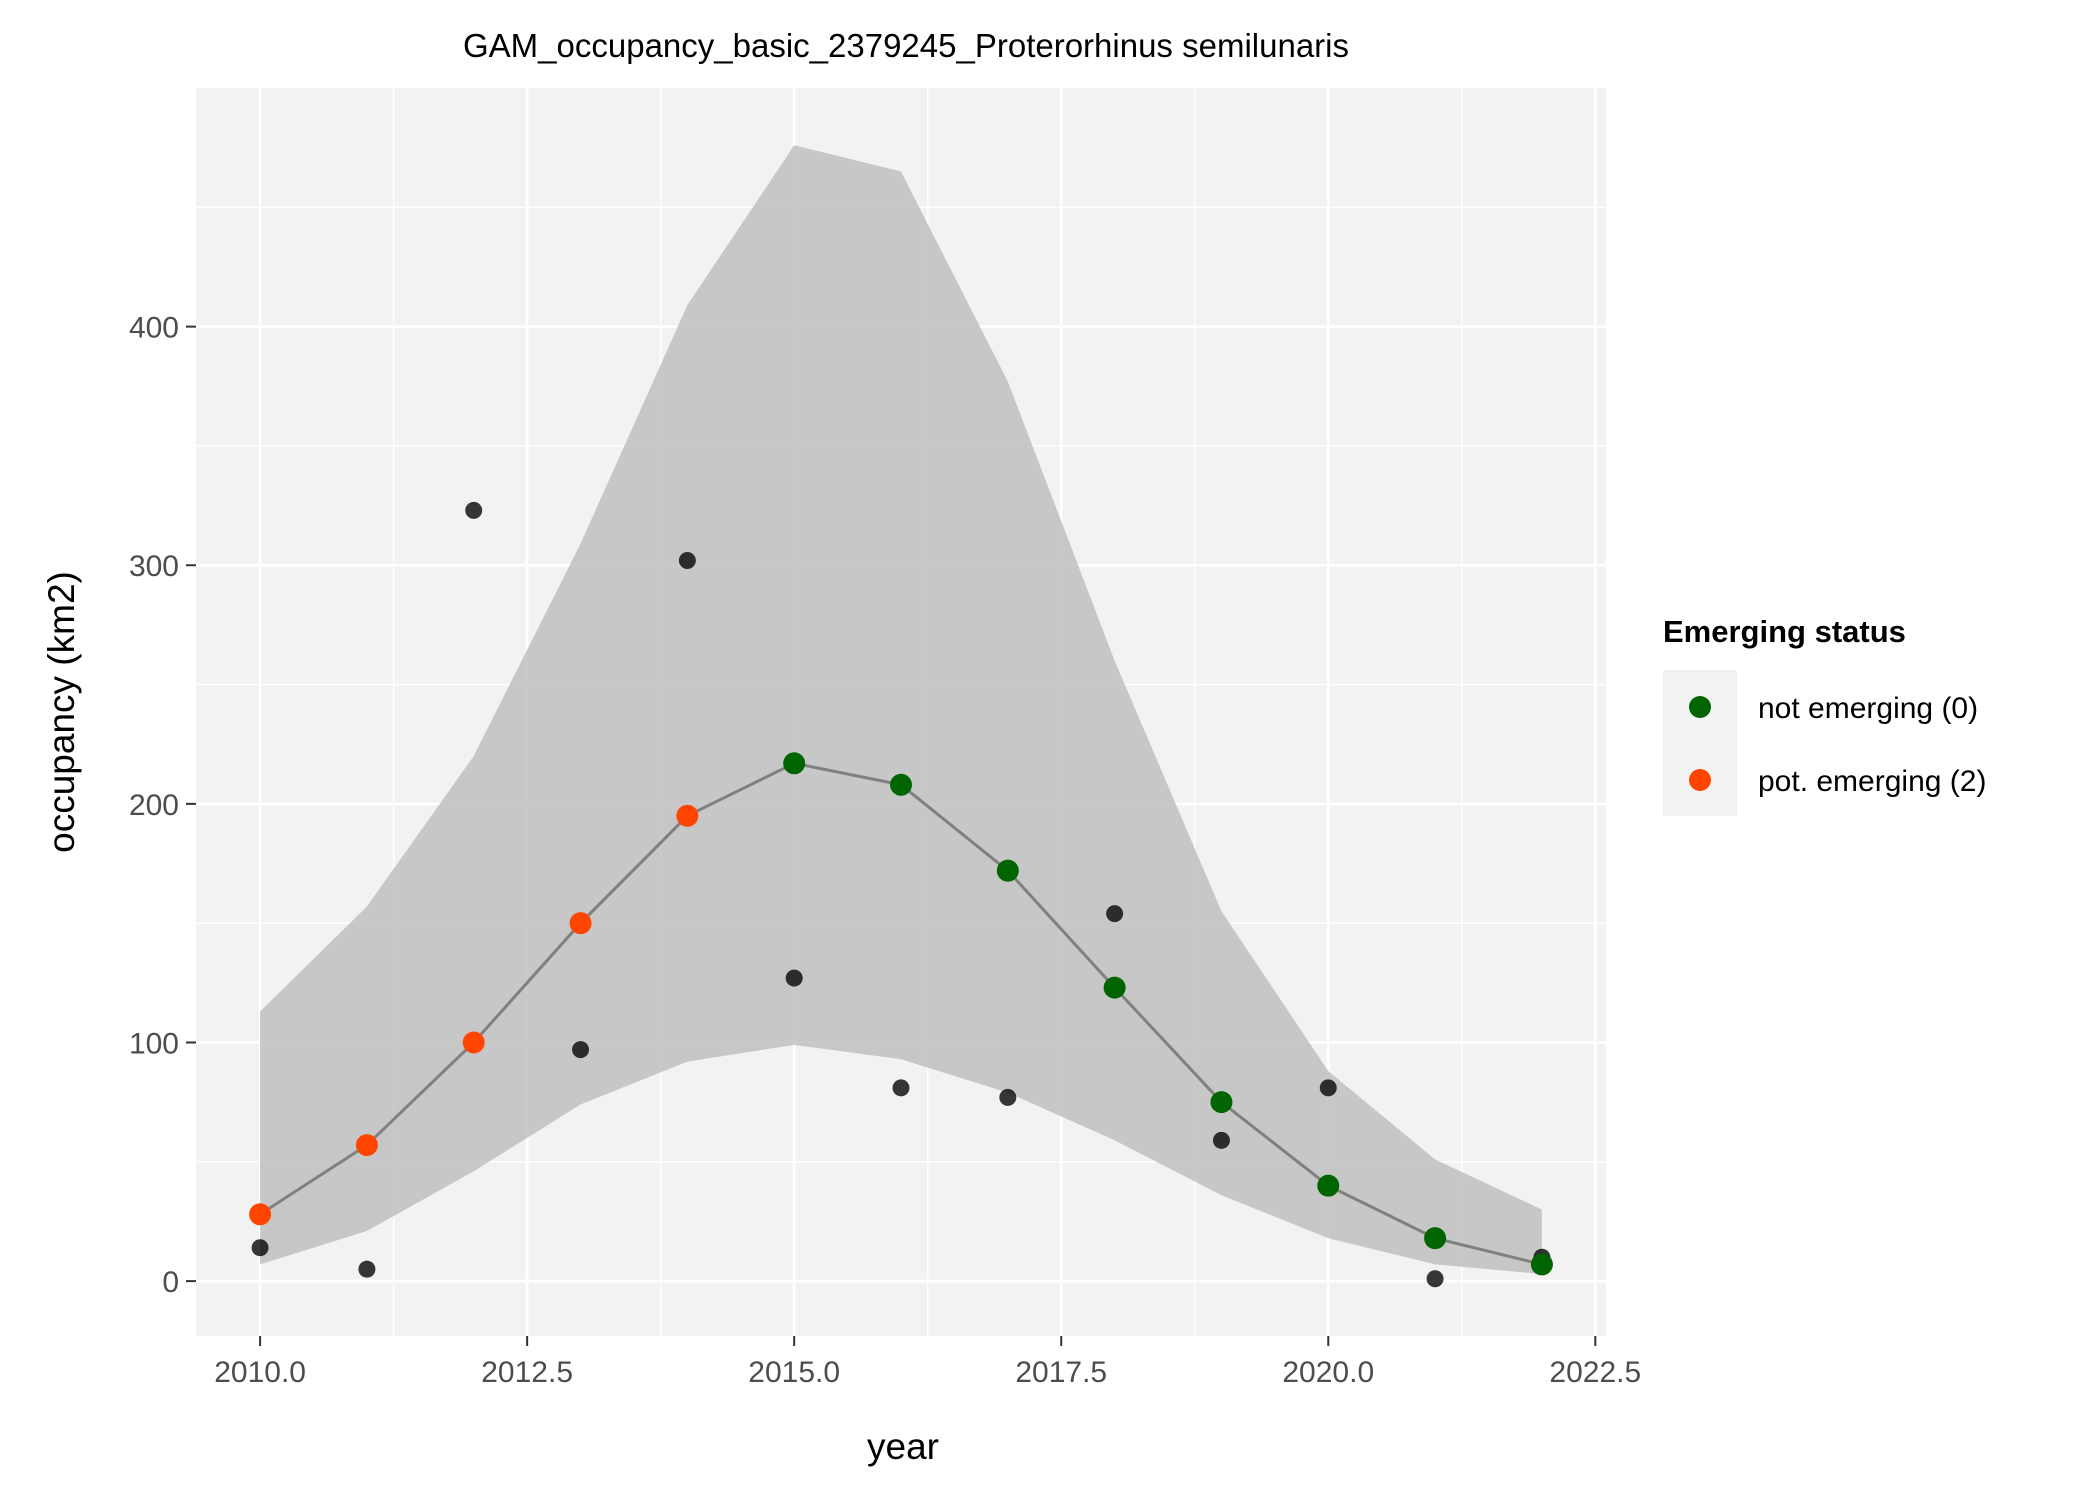  I want to click on y-tick-label: 100, so click(154, 1043).